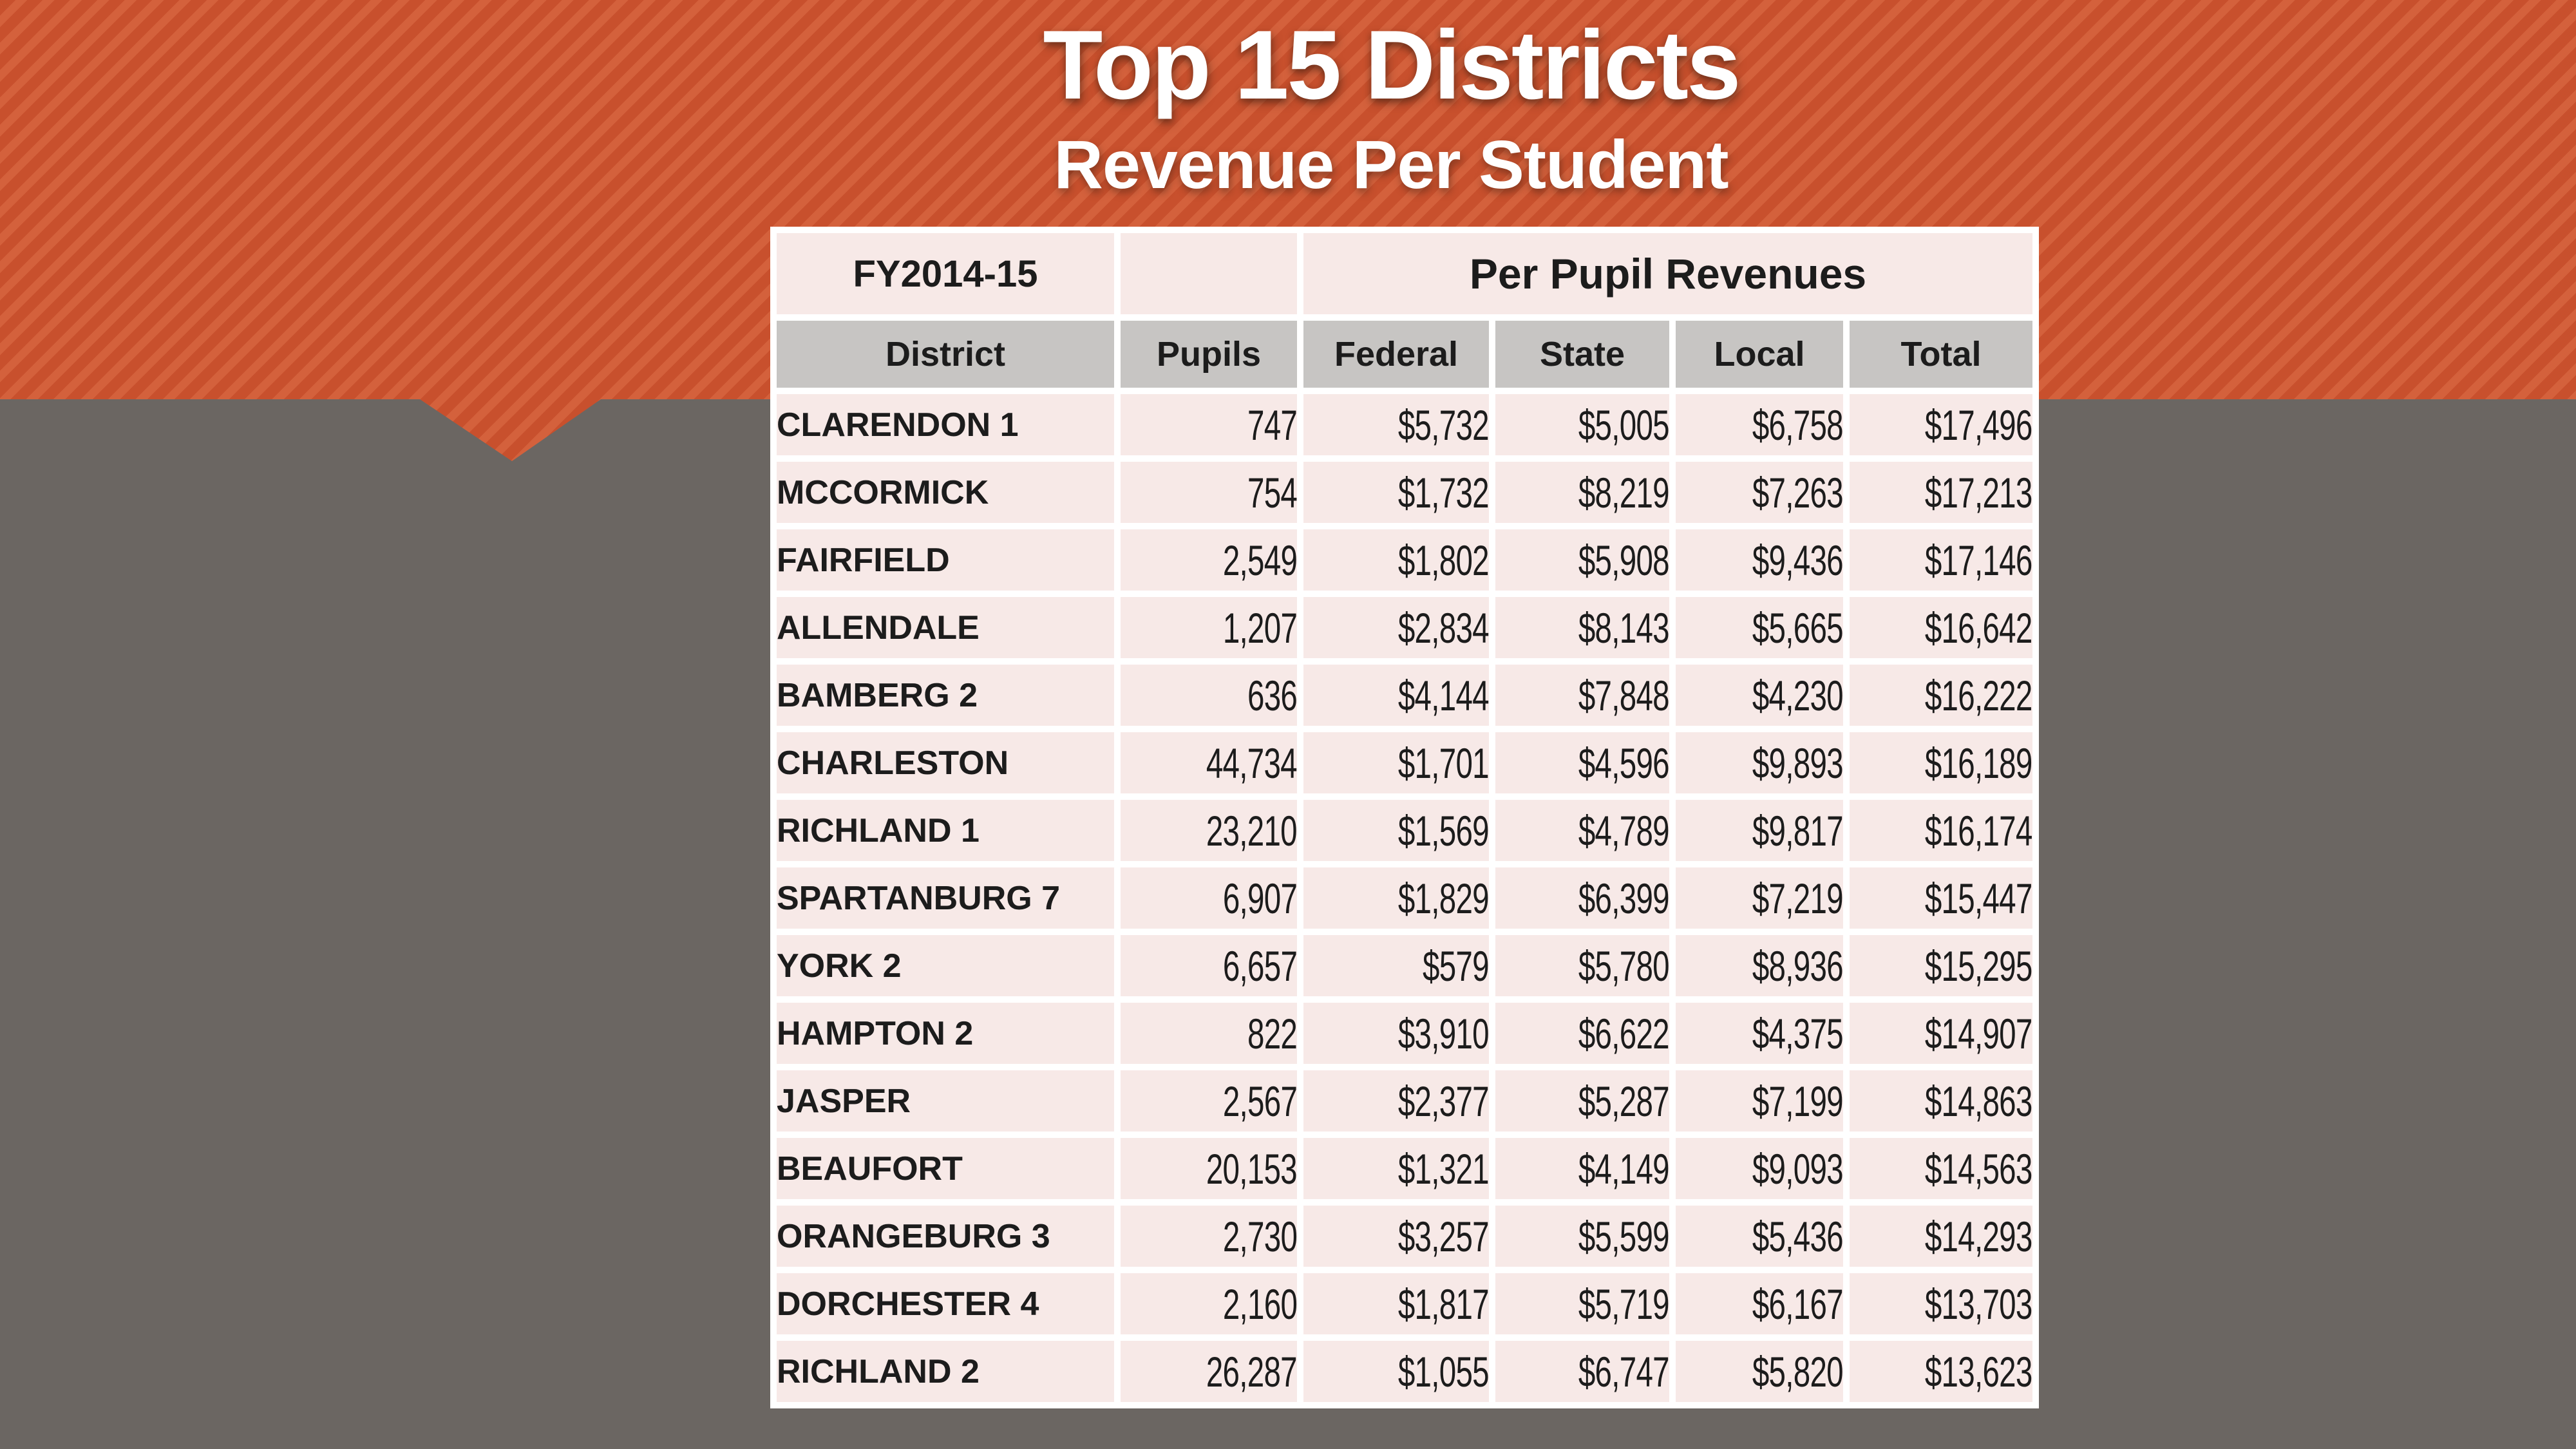  I want to click on slide-title: Top 15 Districts, so click(1392, 65).